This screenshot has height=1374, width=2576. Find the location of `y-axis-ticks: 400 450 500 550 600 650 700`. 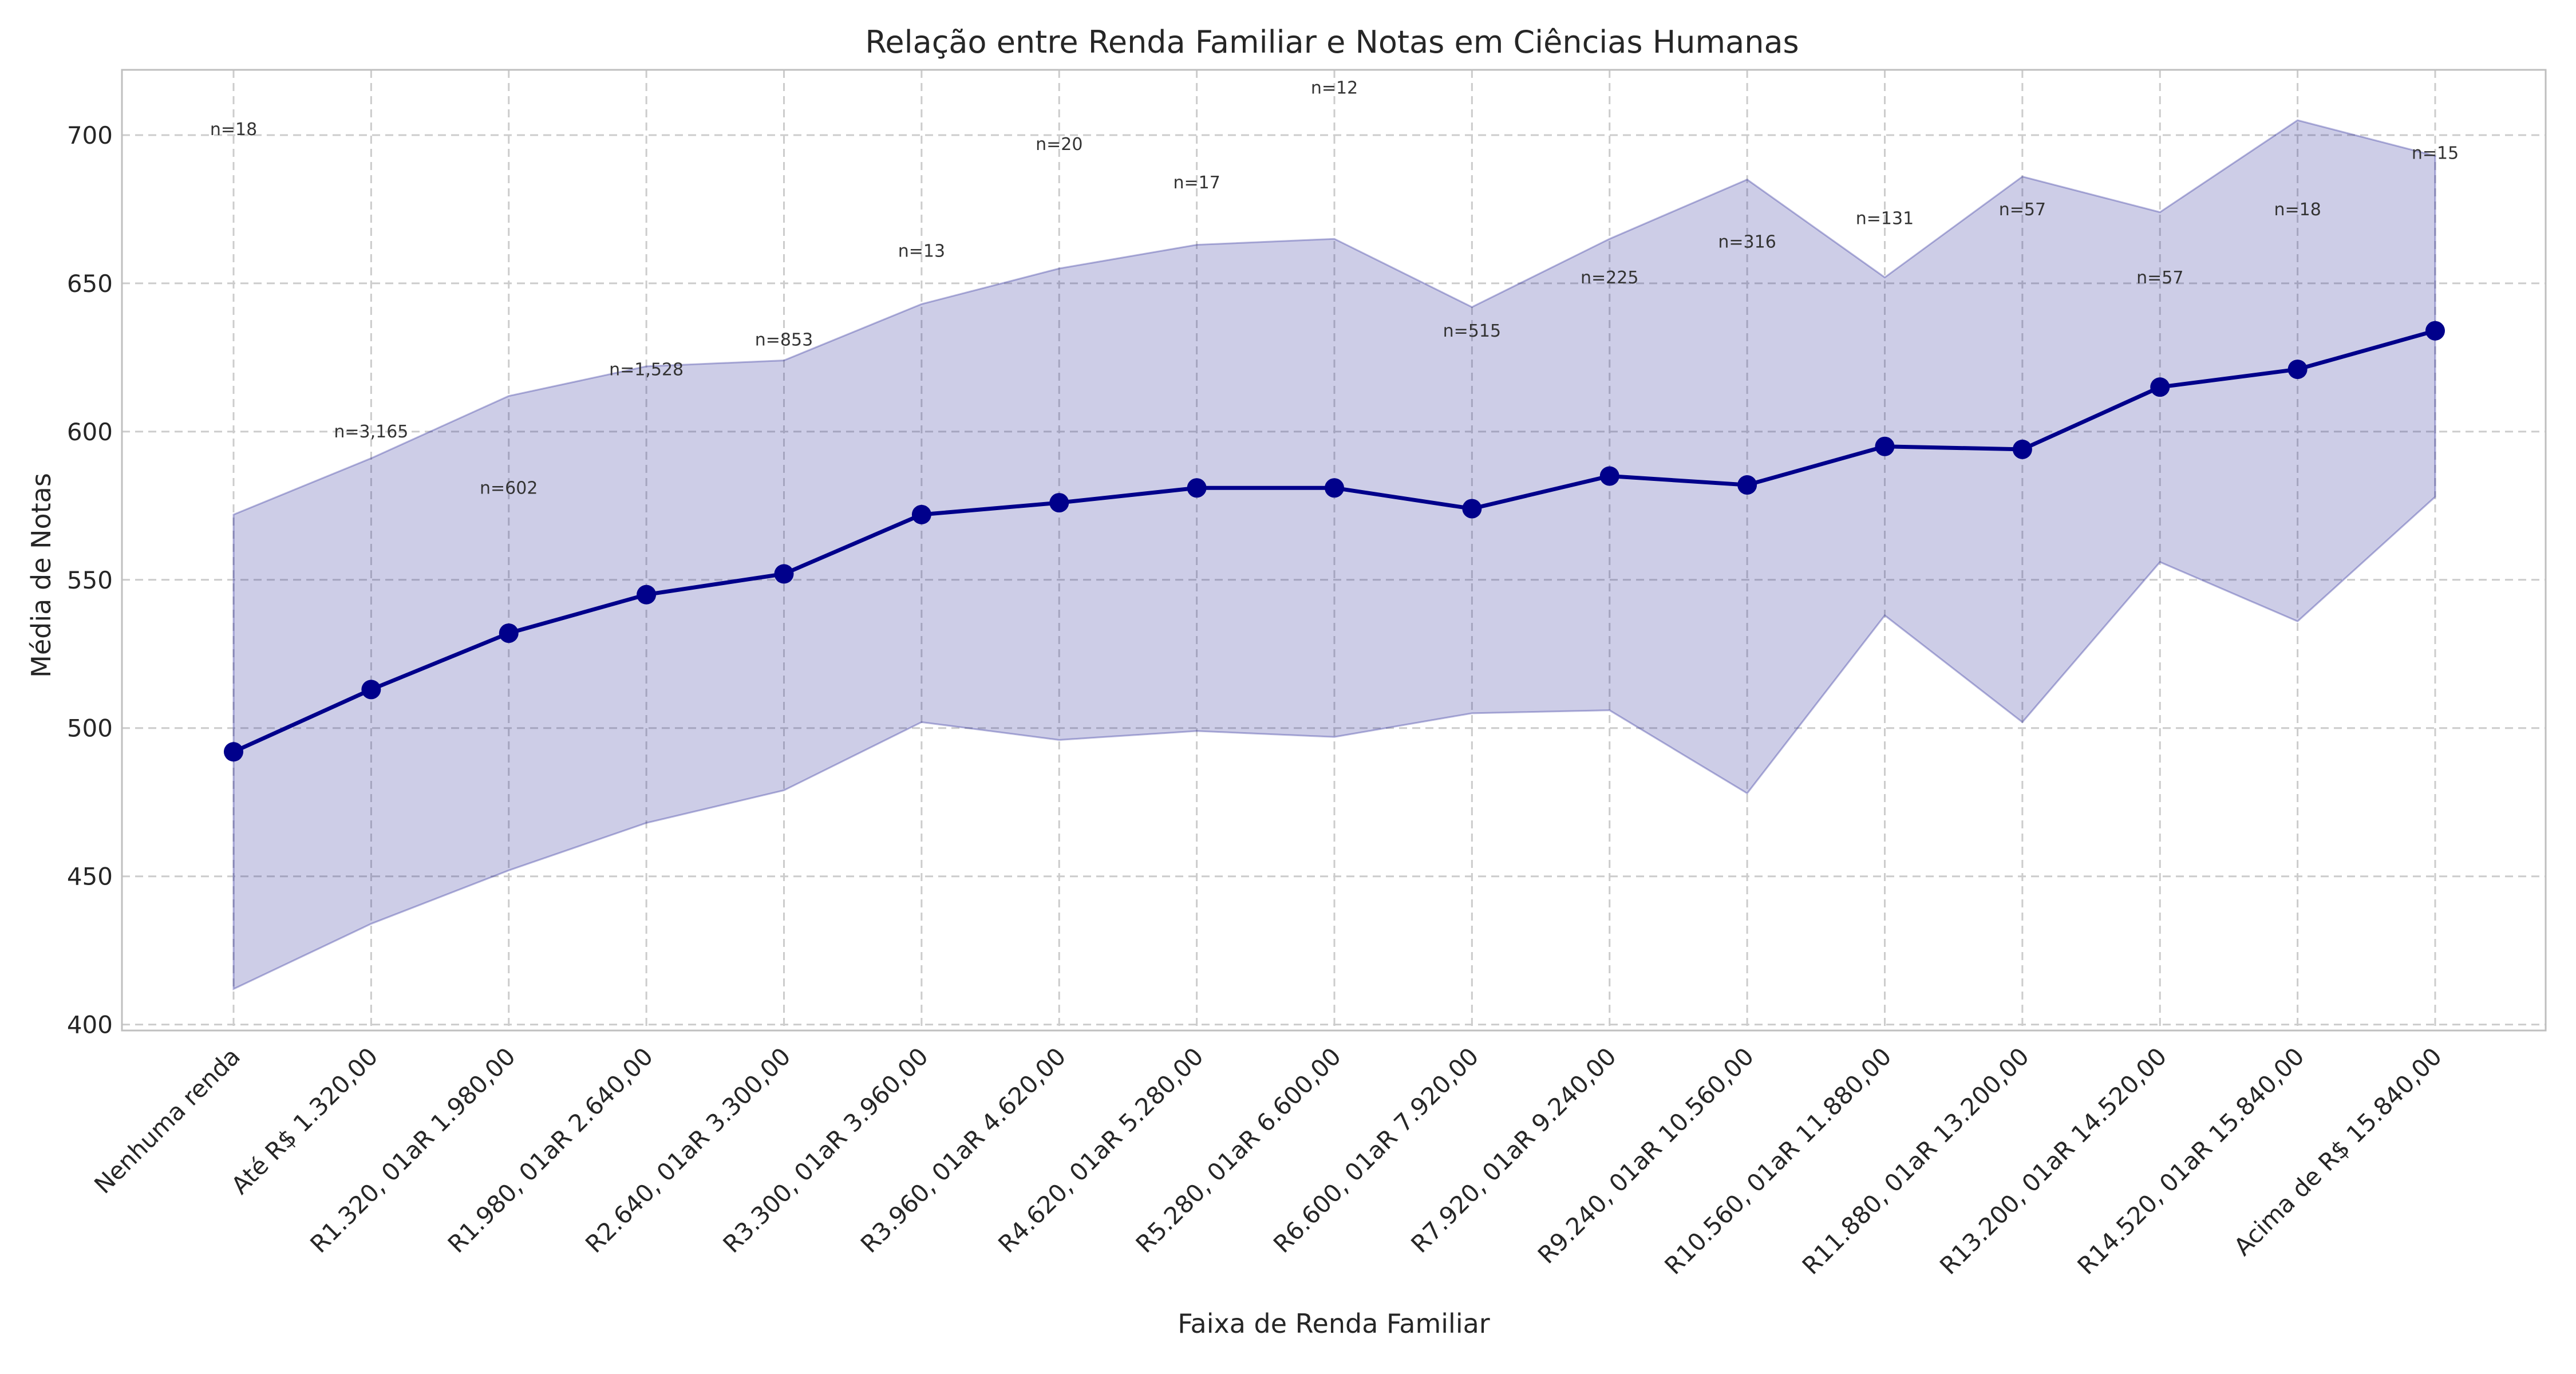

y-axis-ticks: 400 450 500 550 600 650 700 is located at coordinates (90, 580).